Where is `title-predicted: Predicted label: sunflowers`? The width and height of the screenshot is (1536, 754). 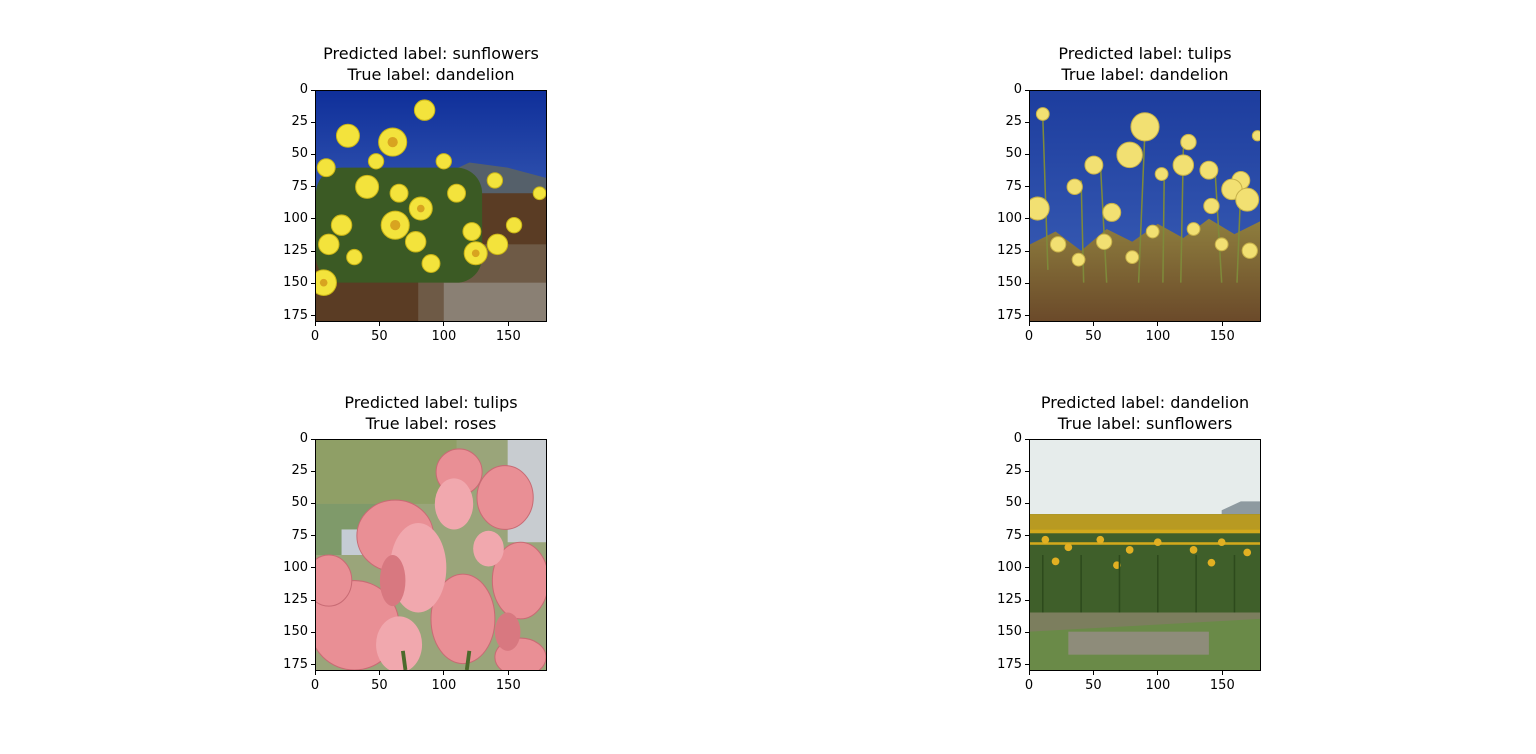 title-predicted: Predicted label: sunflowers is located at coordinates (431, 53).